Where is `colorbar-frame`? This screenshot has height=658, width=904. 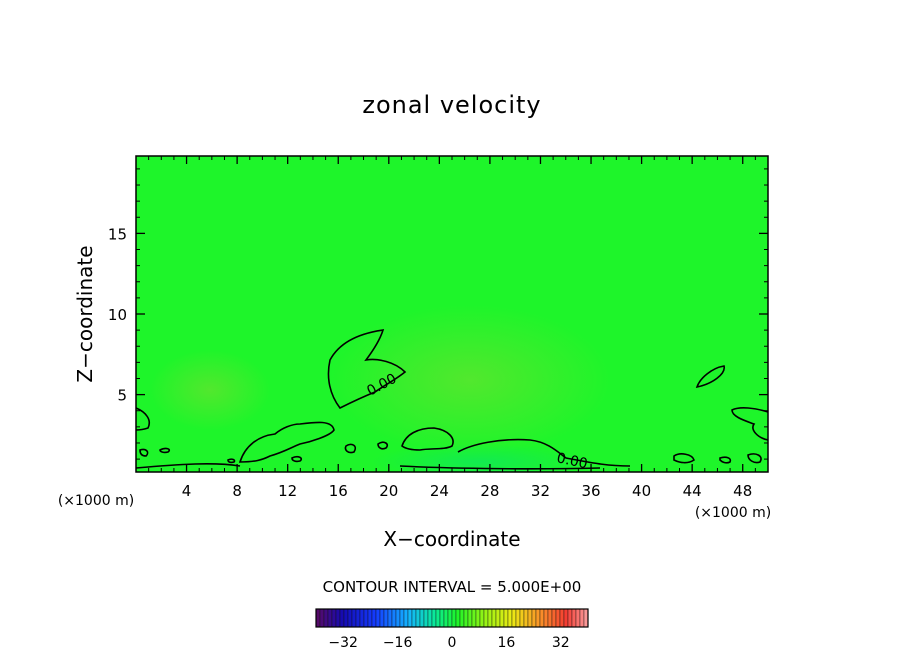
colorbar-frame is located at coordinates (452, 618).